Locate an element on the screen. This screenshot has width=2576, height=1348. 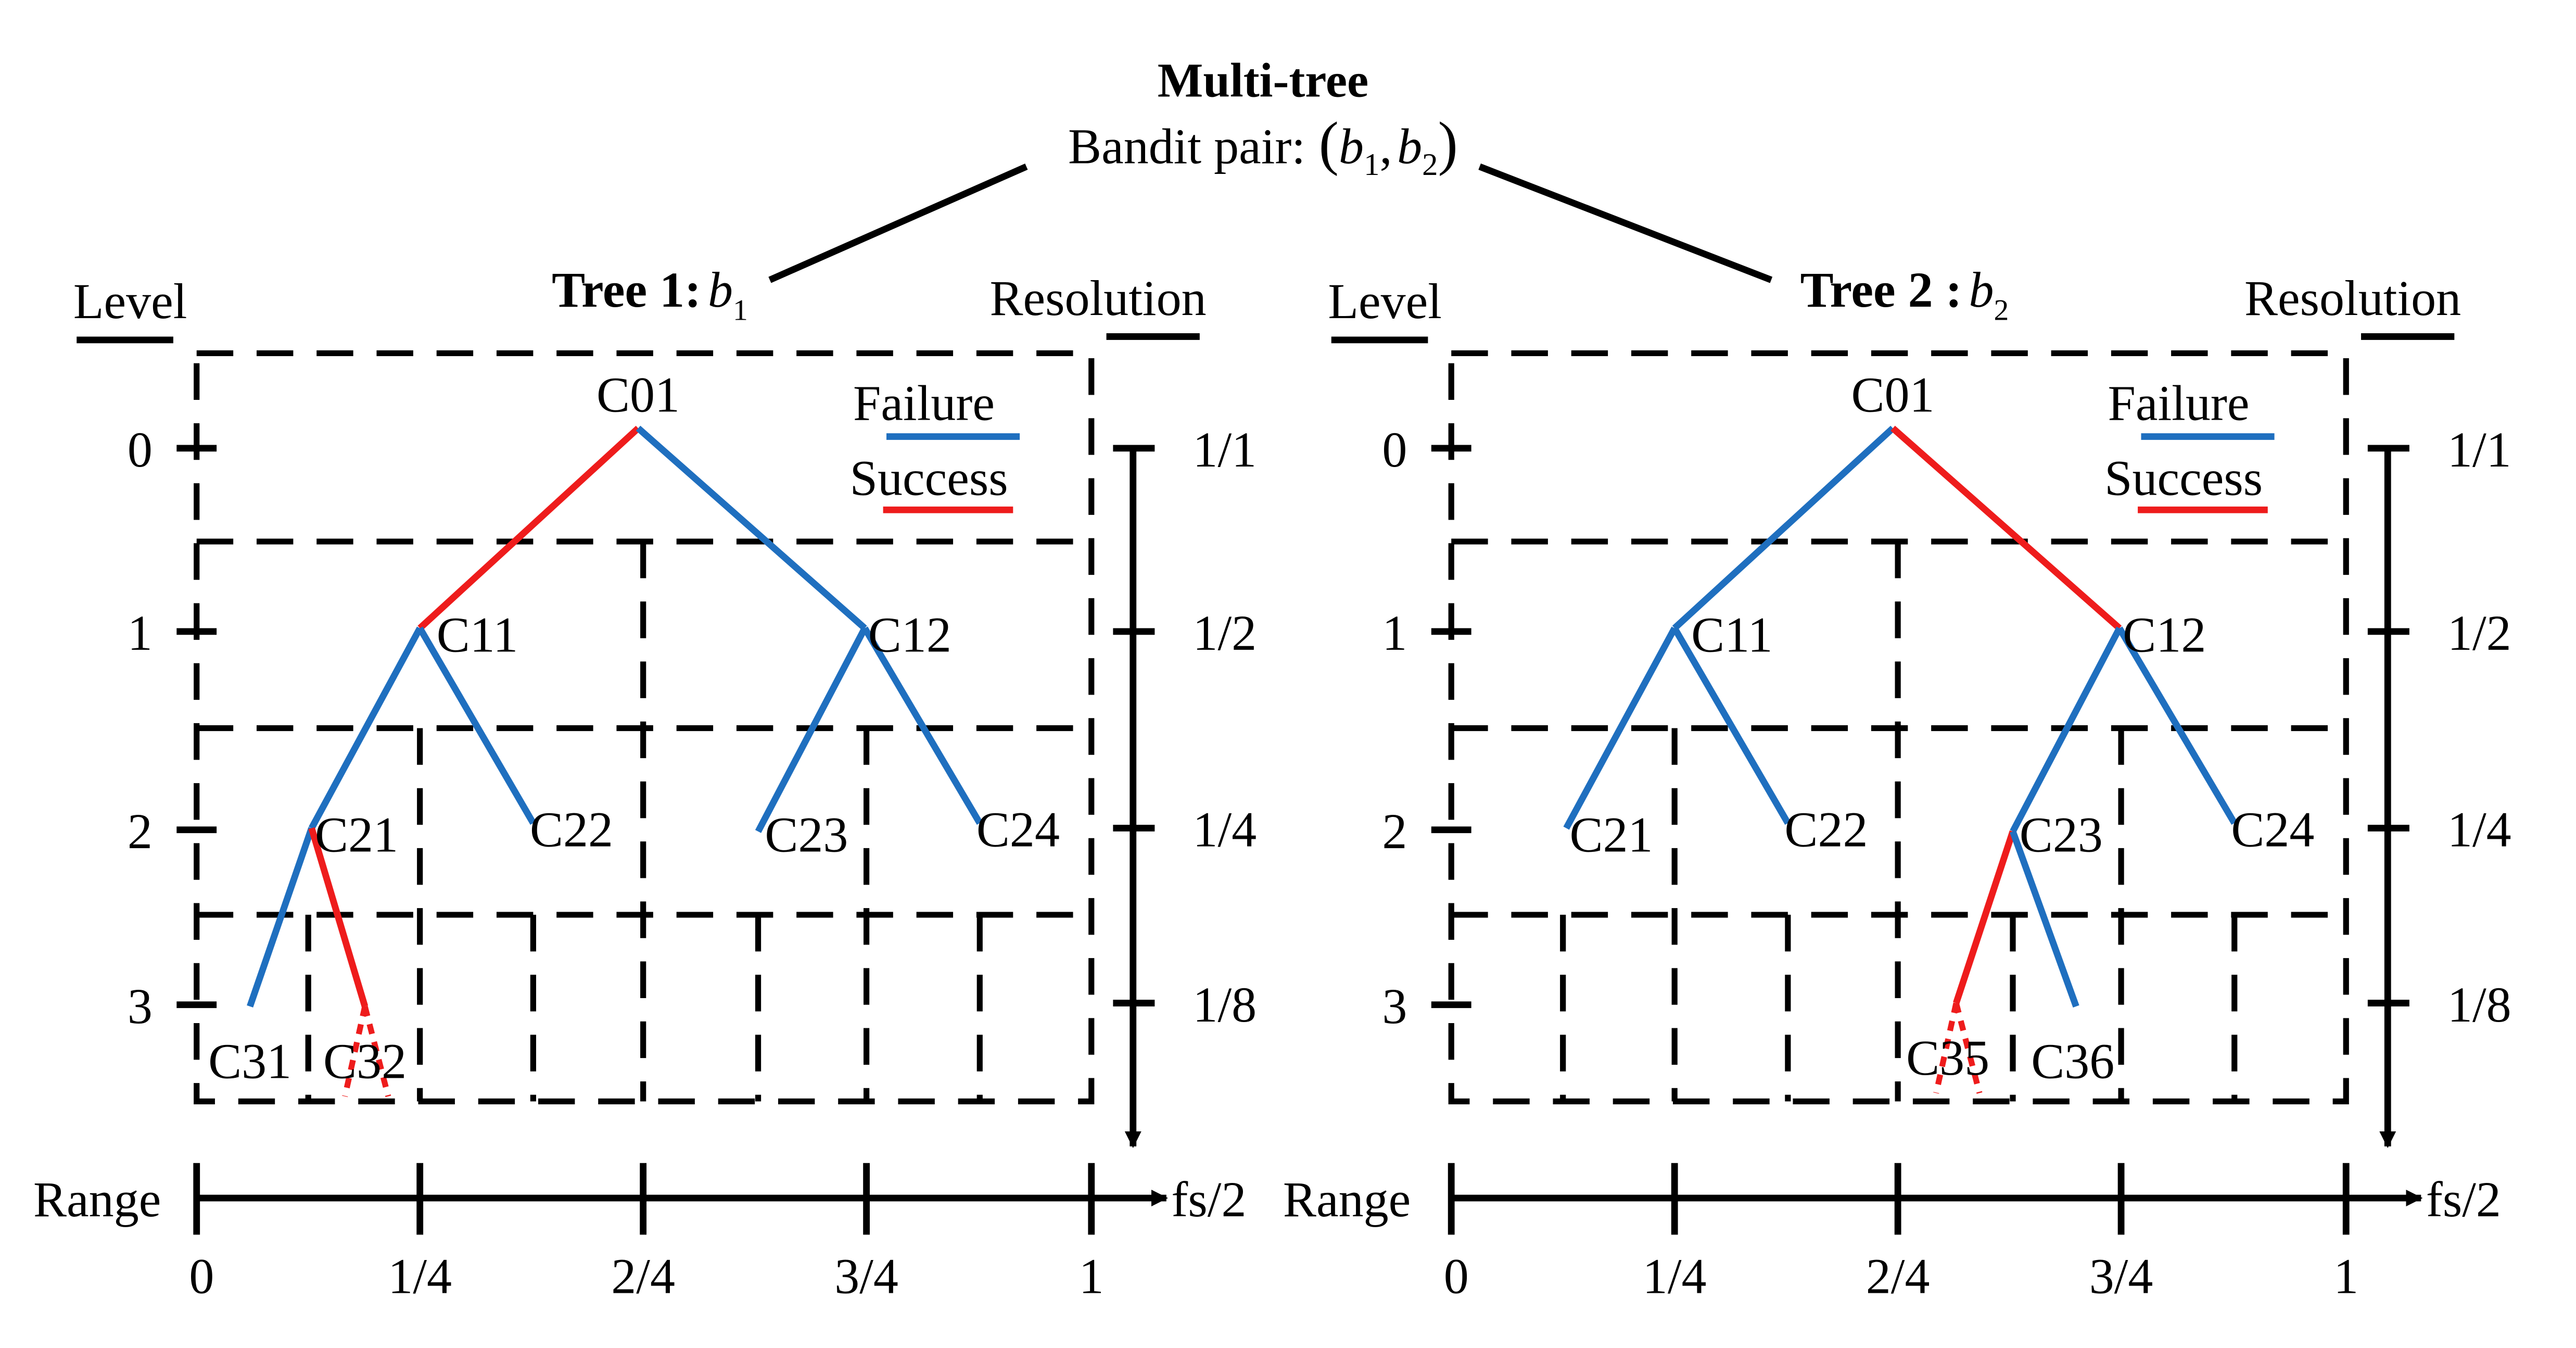
tree-1-title: Tree 1: b1 is located at coordinates (650, 294).